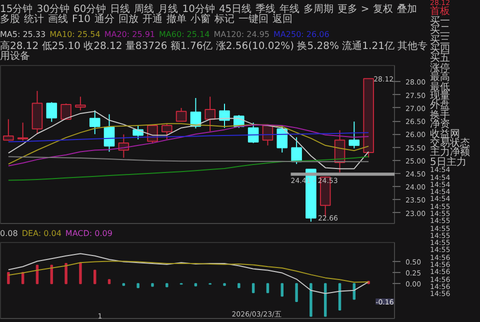 This screenshot has height=322, width=480. I want to click on text: 买三, so click(440, 40).